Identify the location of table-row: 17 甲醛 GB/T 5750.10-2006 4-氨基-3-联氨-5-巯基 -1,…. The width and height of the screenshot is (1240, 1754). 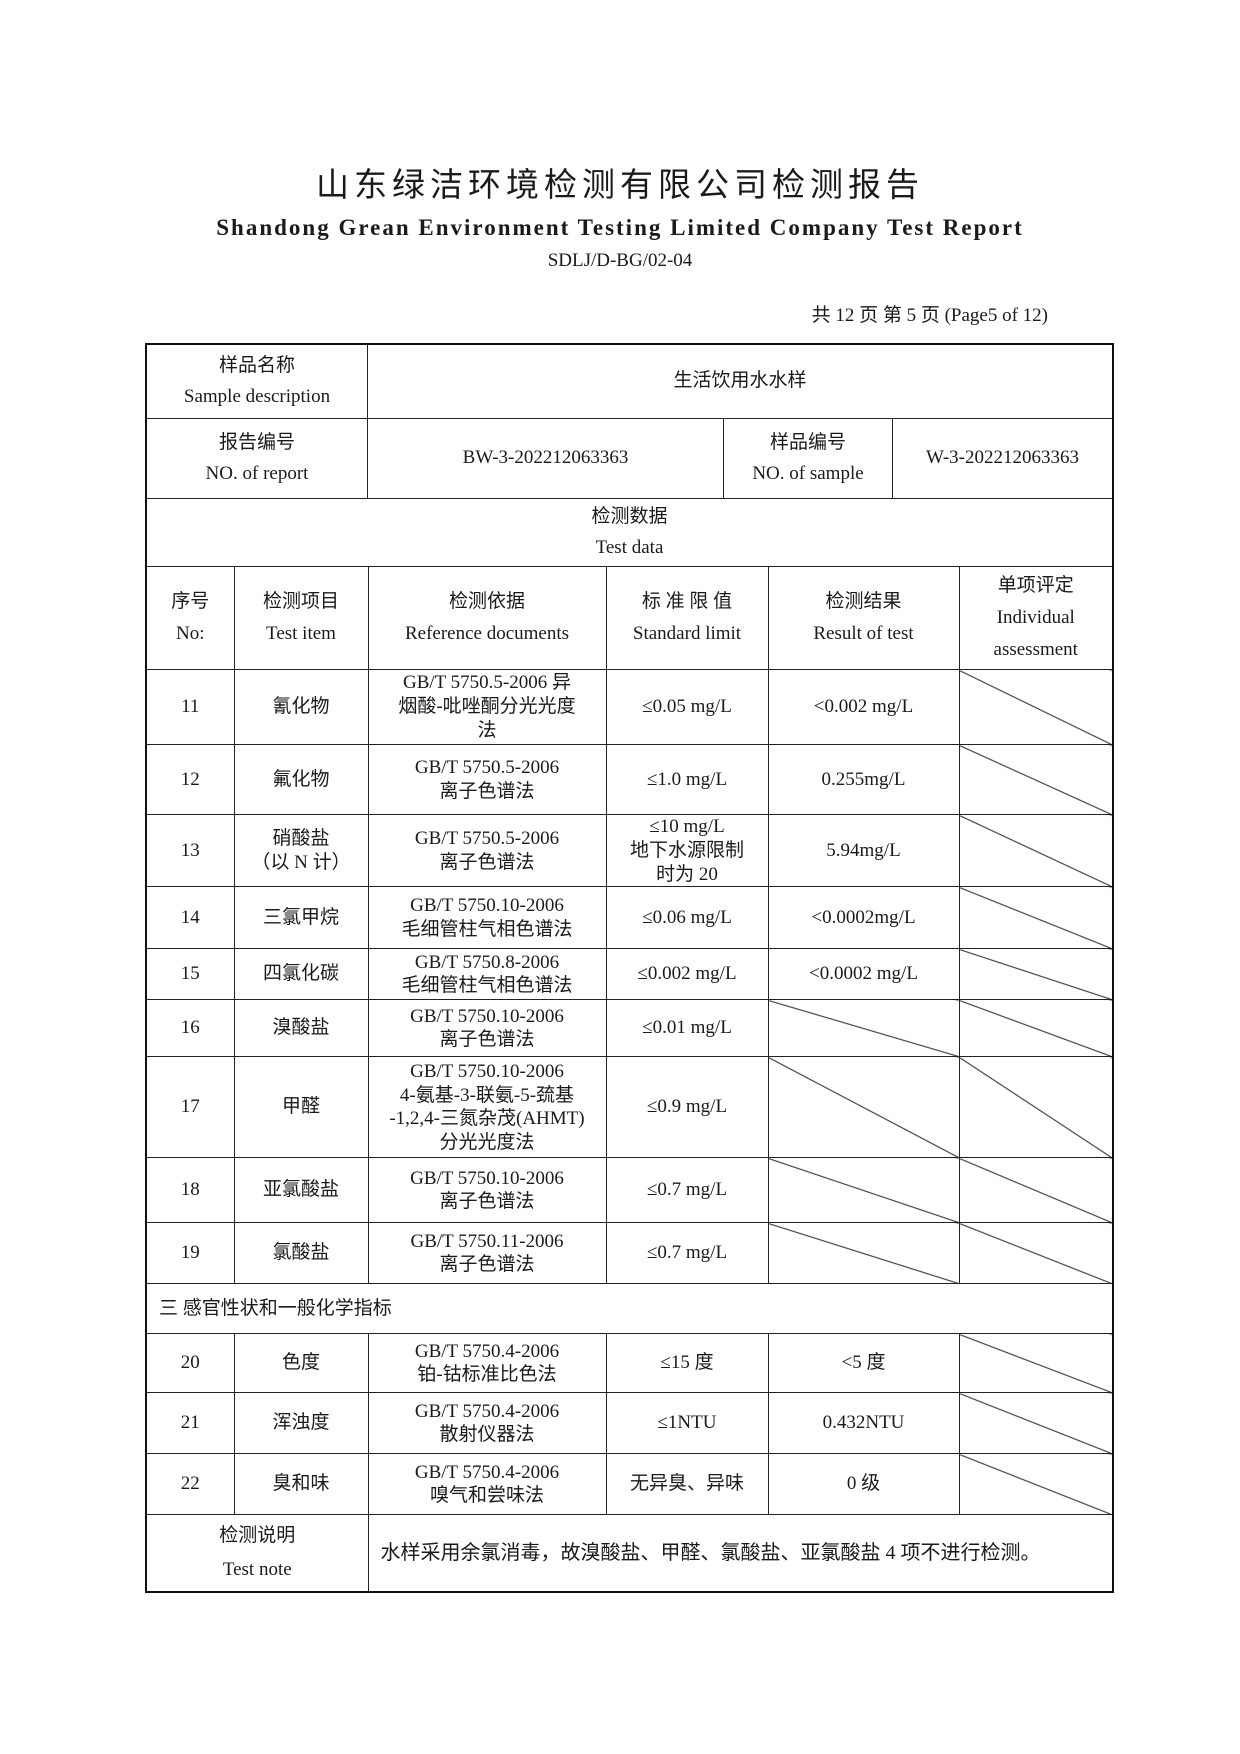
(629, 1107).